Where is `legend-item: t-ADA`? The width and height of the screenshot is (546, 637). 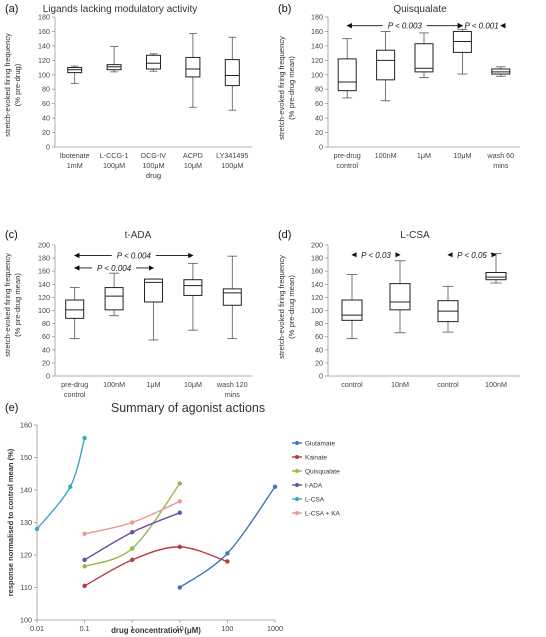
legend-item: t-ADA is located at coordinates (307, 485).